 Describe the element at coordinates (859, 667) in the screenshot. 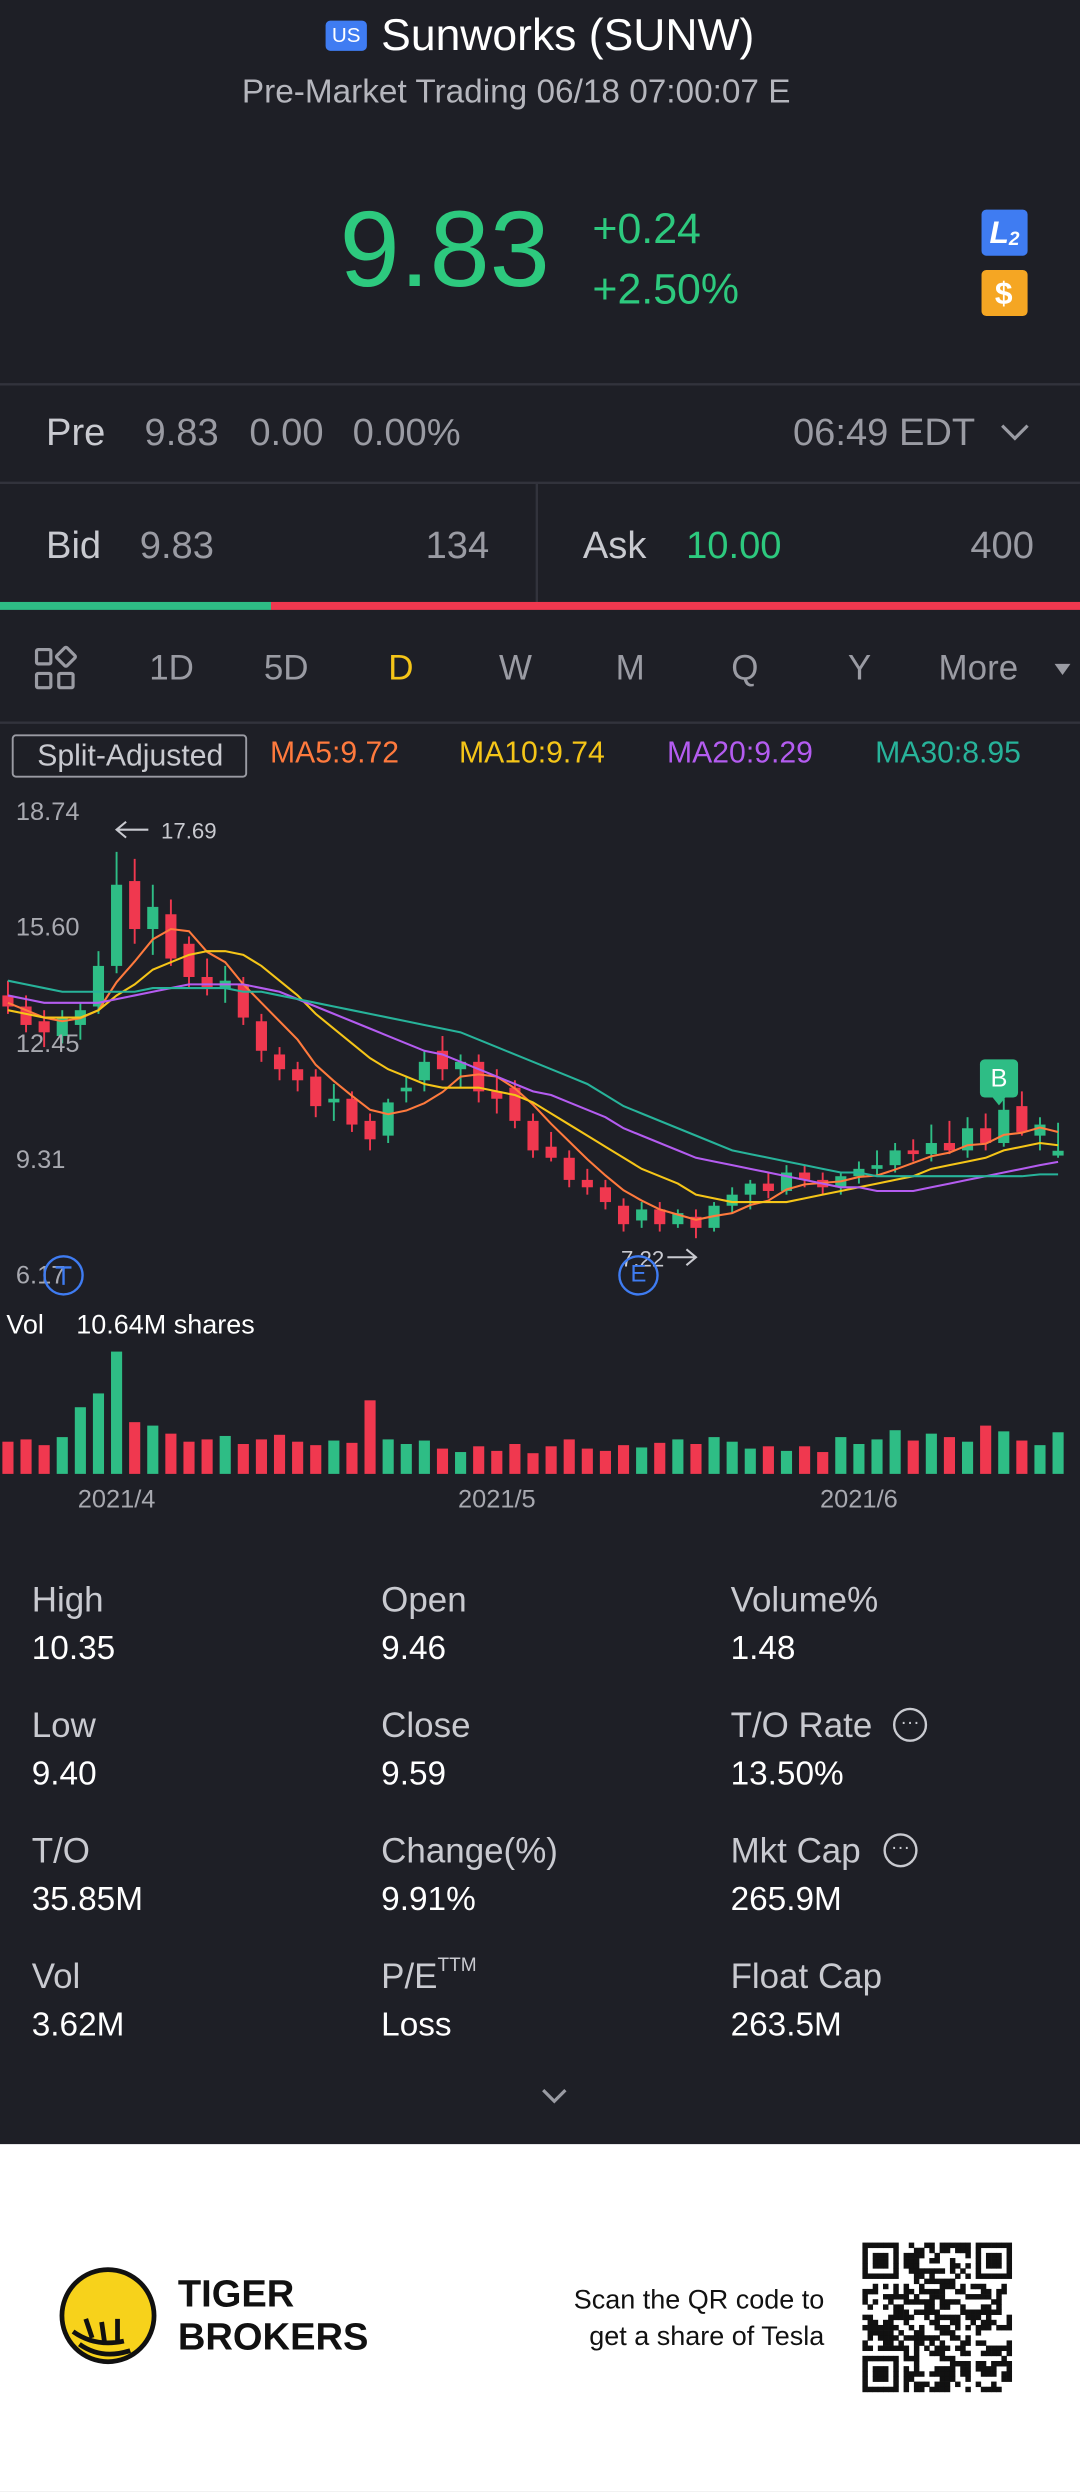

I see `period-tab: Y` at that location.